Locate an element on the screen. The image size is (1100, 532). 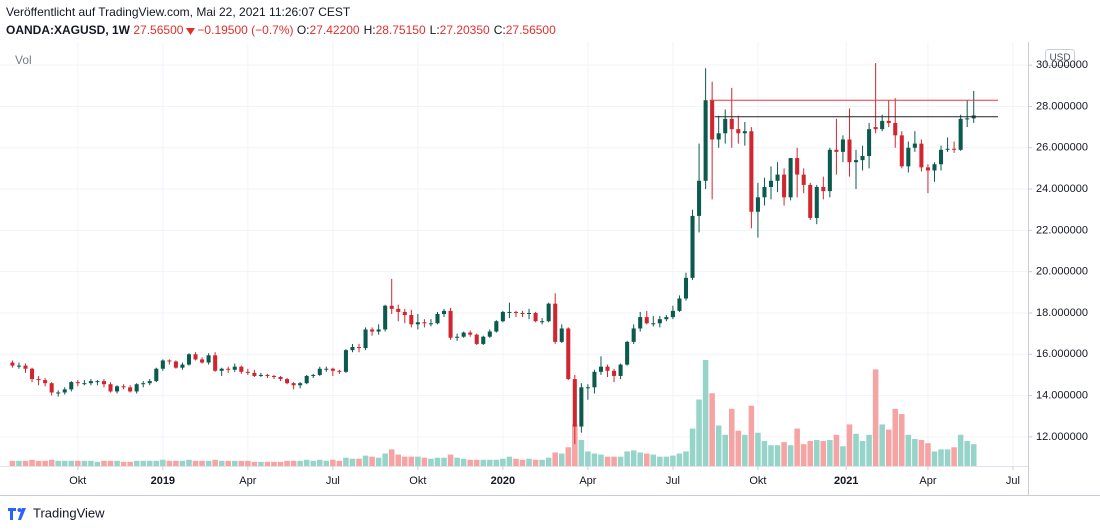
brand-logo is located at coordinates (17, 514).